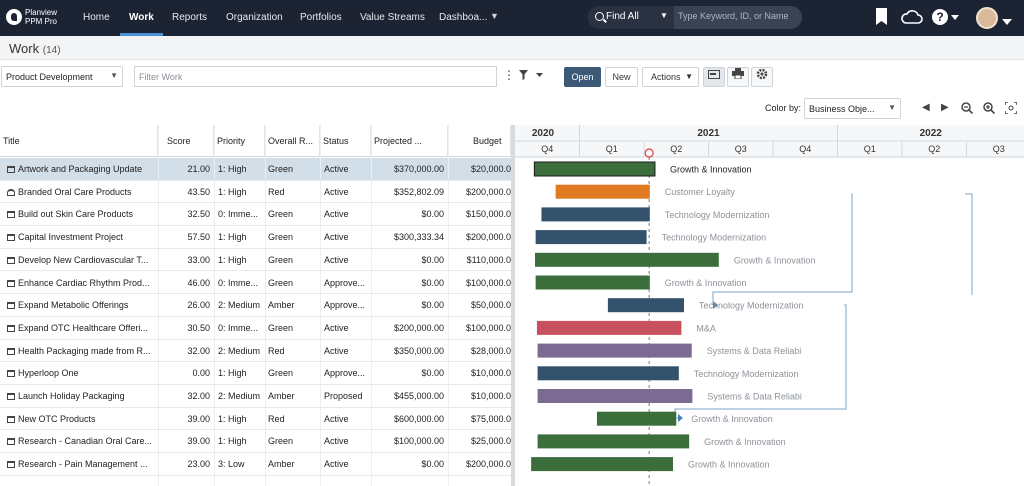 This screenshot has height=486, width=1024. Describe the element at coordinates (987, 18) in the screenshot. I see `user-avatar` at that location.